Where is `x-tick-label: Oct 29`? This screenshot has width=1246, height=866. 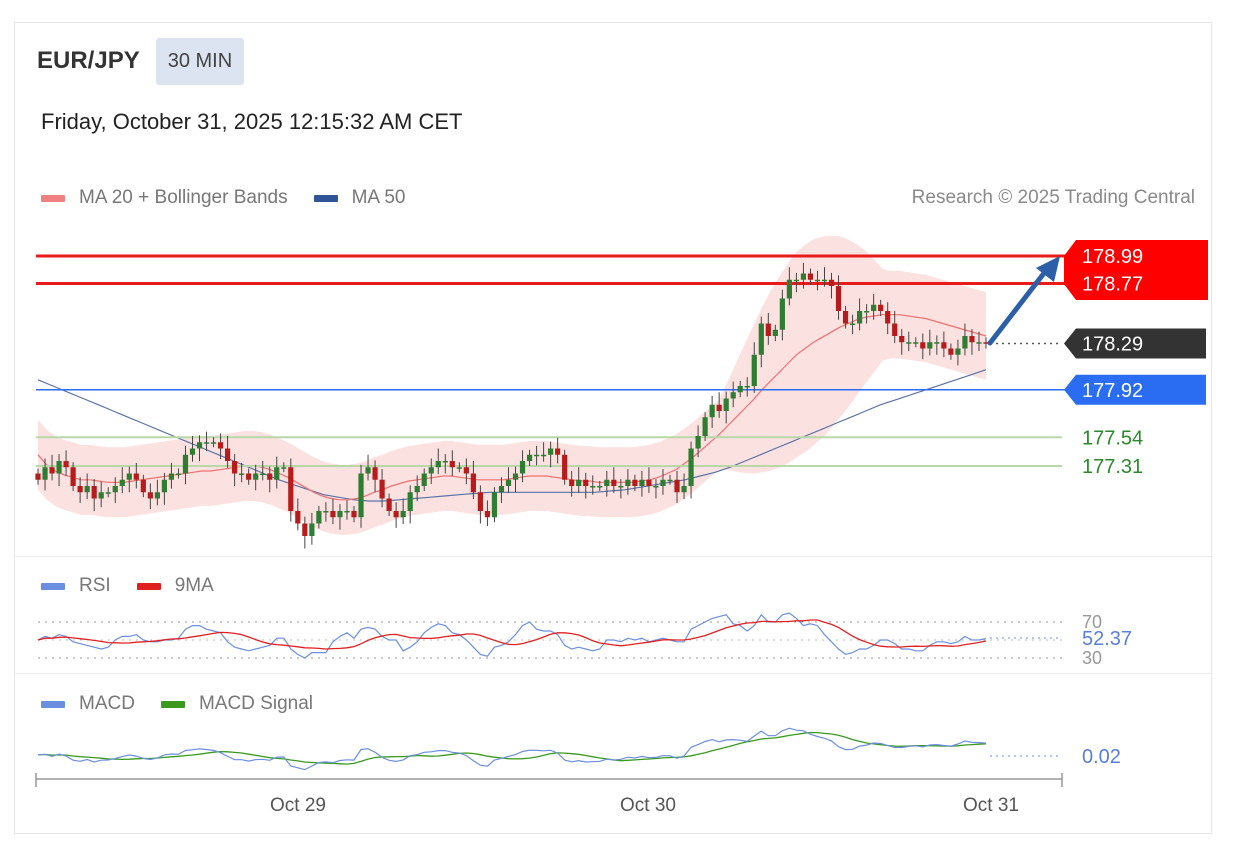
x-tick-label: Oct 29 is located at coordinates (298, 805).